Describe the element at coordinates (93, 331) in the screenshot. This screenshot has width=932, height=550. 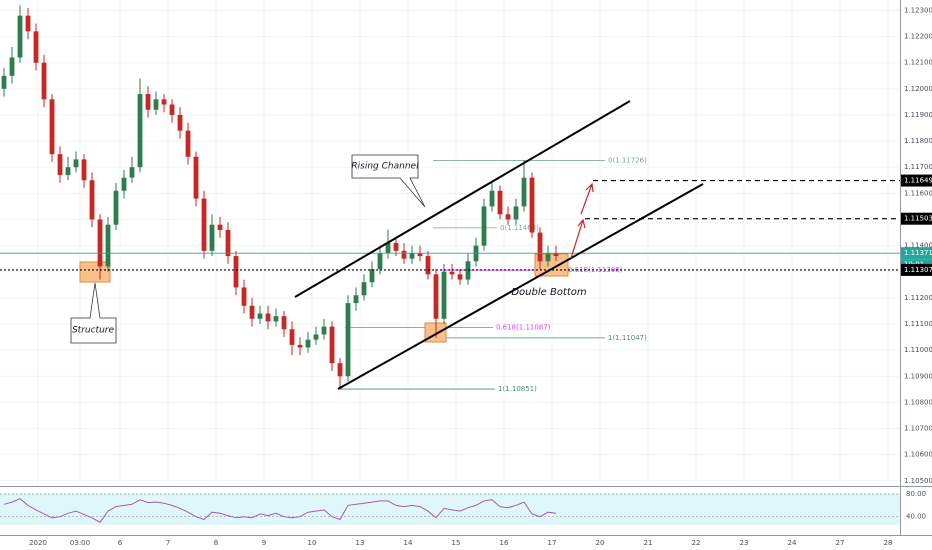
I see `callout-text: Structure` at that location.